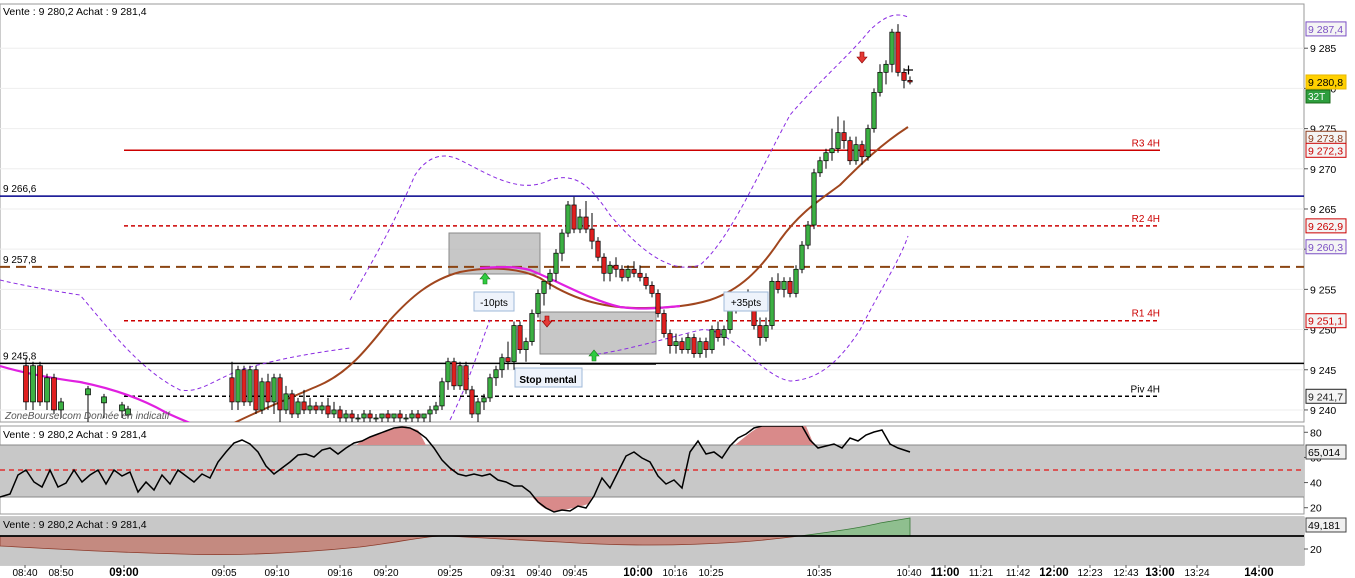 The height and width of the screenshot is (578, 1355). I want to click on rsi-overbought-fill, so click(391, 435).